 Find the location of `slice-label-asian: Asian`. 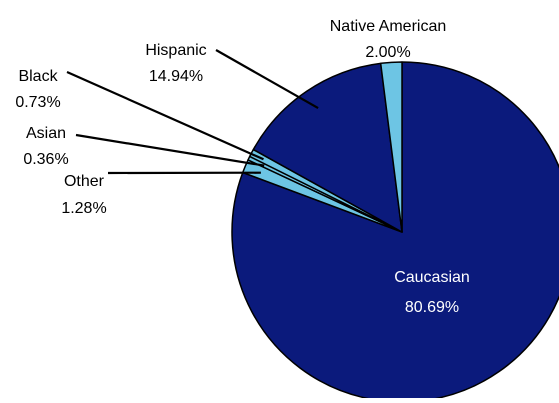

slice-label-asian: Asian is located at coordinates (46, 133).